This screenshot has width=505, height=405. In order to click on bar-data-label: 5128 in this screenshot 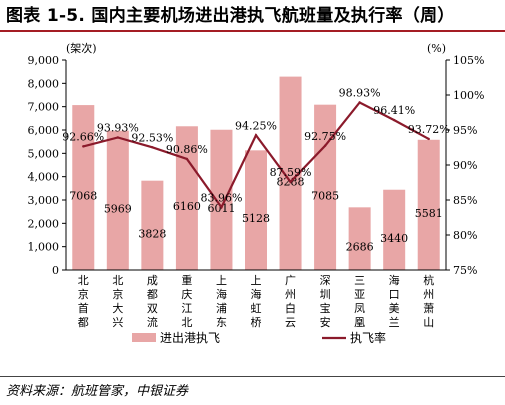, I will do `click(256, 218)`.